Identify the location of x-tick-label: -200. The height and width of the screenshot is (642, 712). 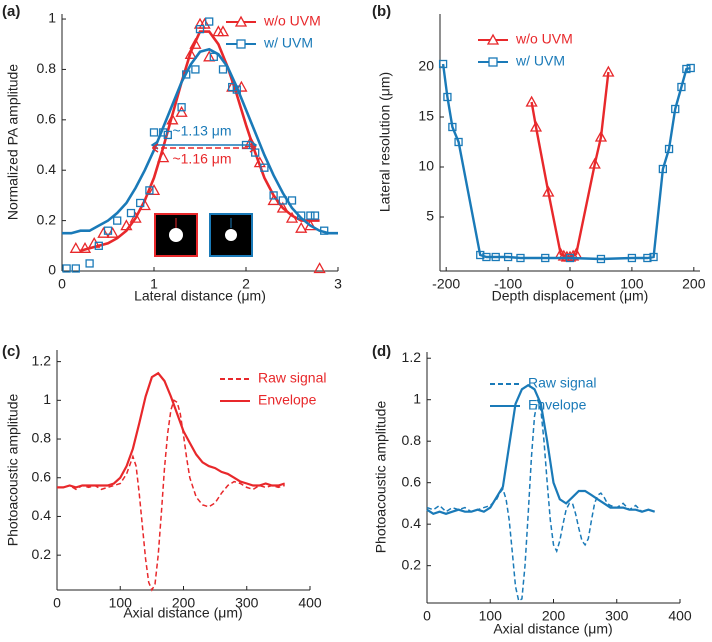
(446, 284).